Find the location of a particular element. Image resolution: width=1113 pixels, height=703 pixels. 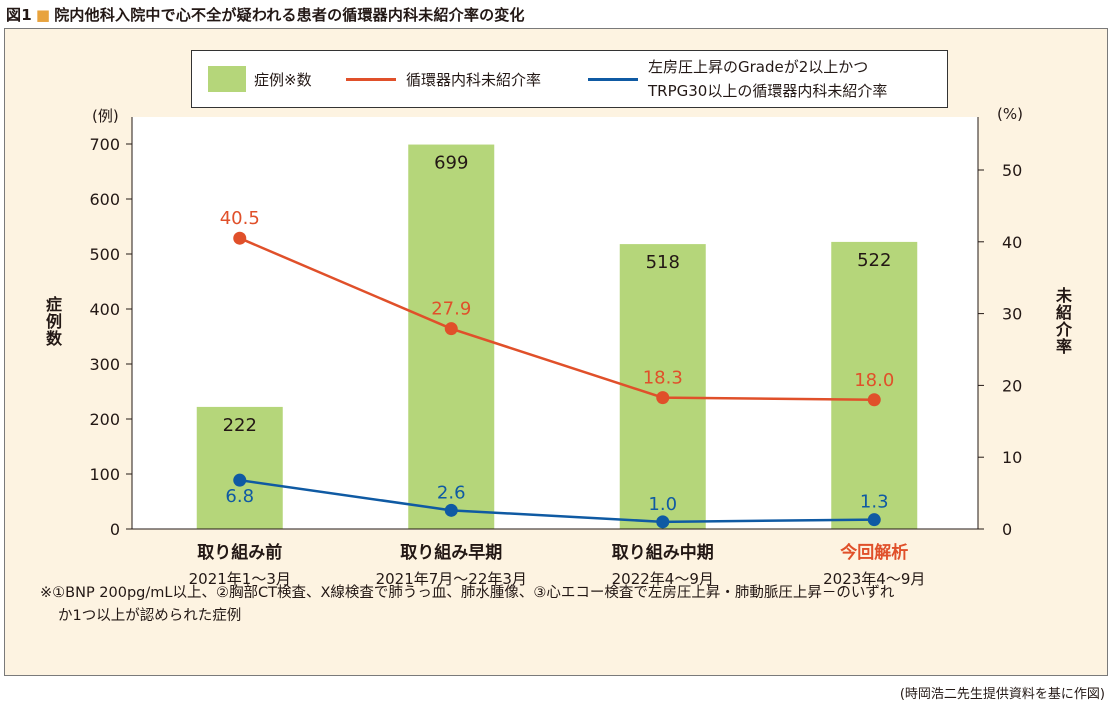

figure-number: 図1 is located at coordinates (19, 15).